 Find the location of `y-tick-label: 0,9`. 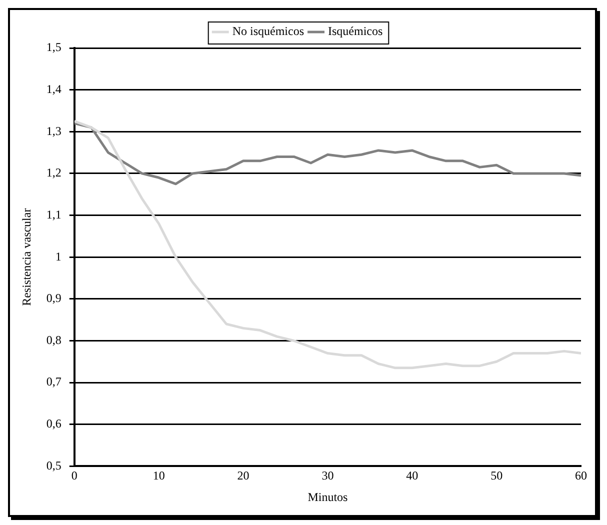

y-tick-label: 0,9 is located at coordinates (54, 298).